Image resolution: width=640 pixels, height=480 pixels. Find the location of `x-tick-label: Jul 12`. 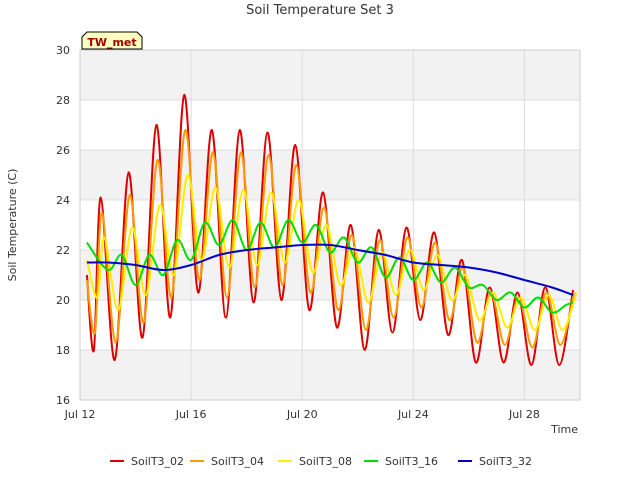

x-tick-label: Jul 12 is located at coordinates (80, 414).